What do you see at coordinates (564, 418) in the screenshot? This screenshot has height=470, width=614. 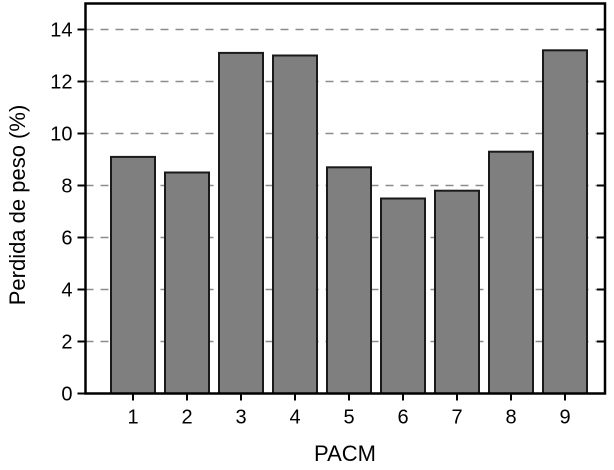 I see `x-tick-label-9: 9` at bounding box center [564, 418].